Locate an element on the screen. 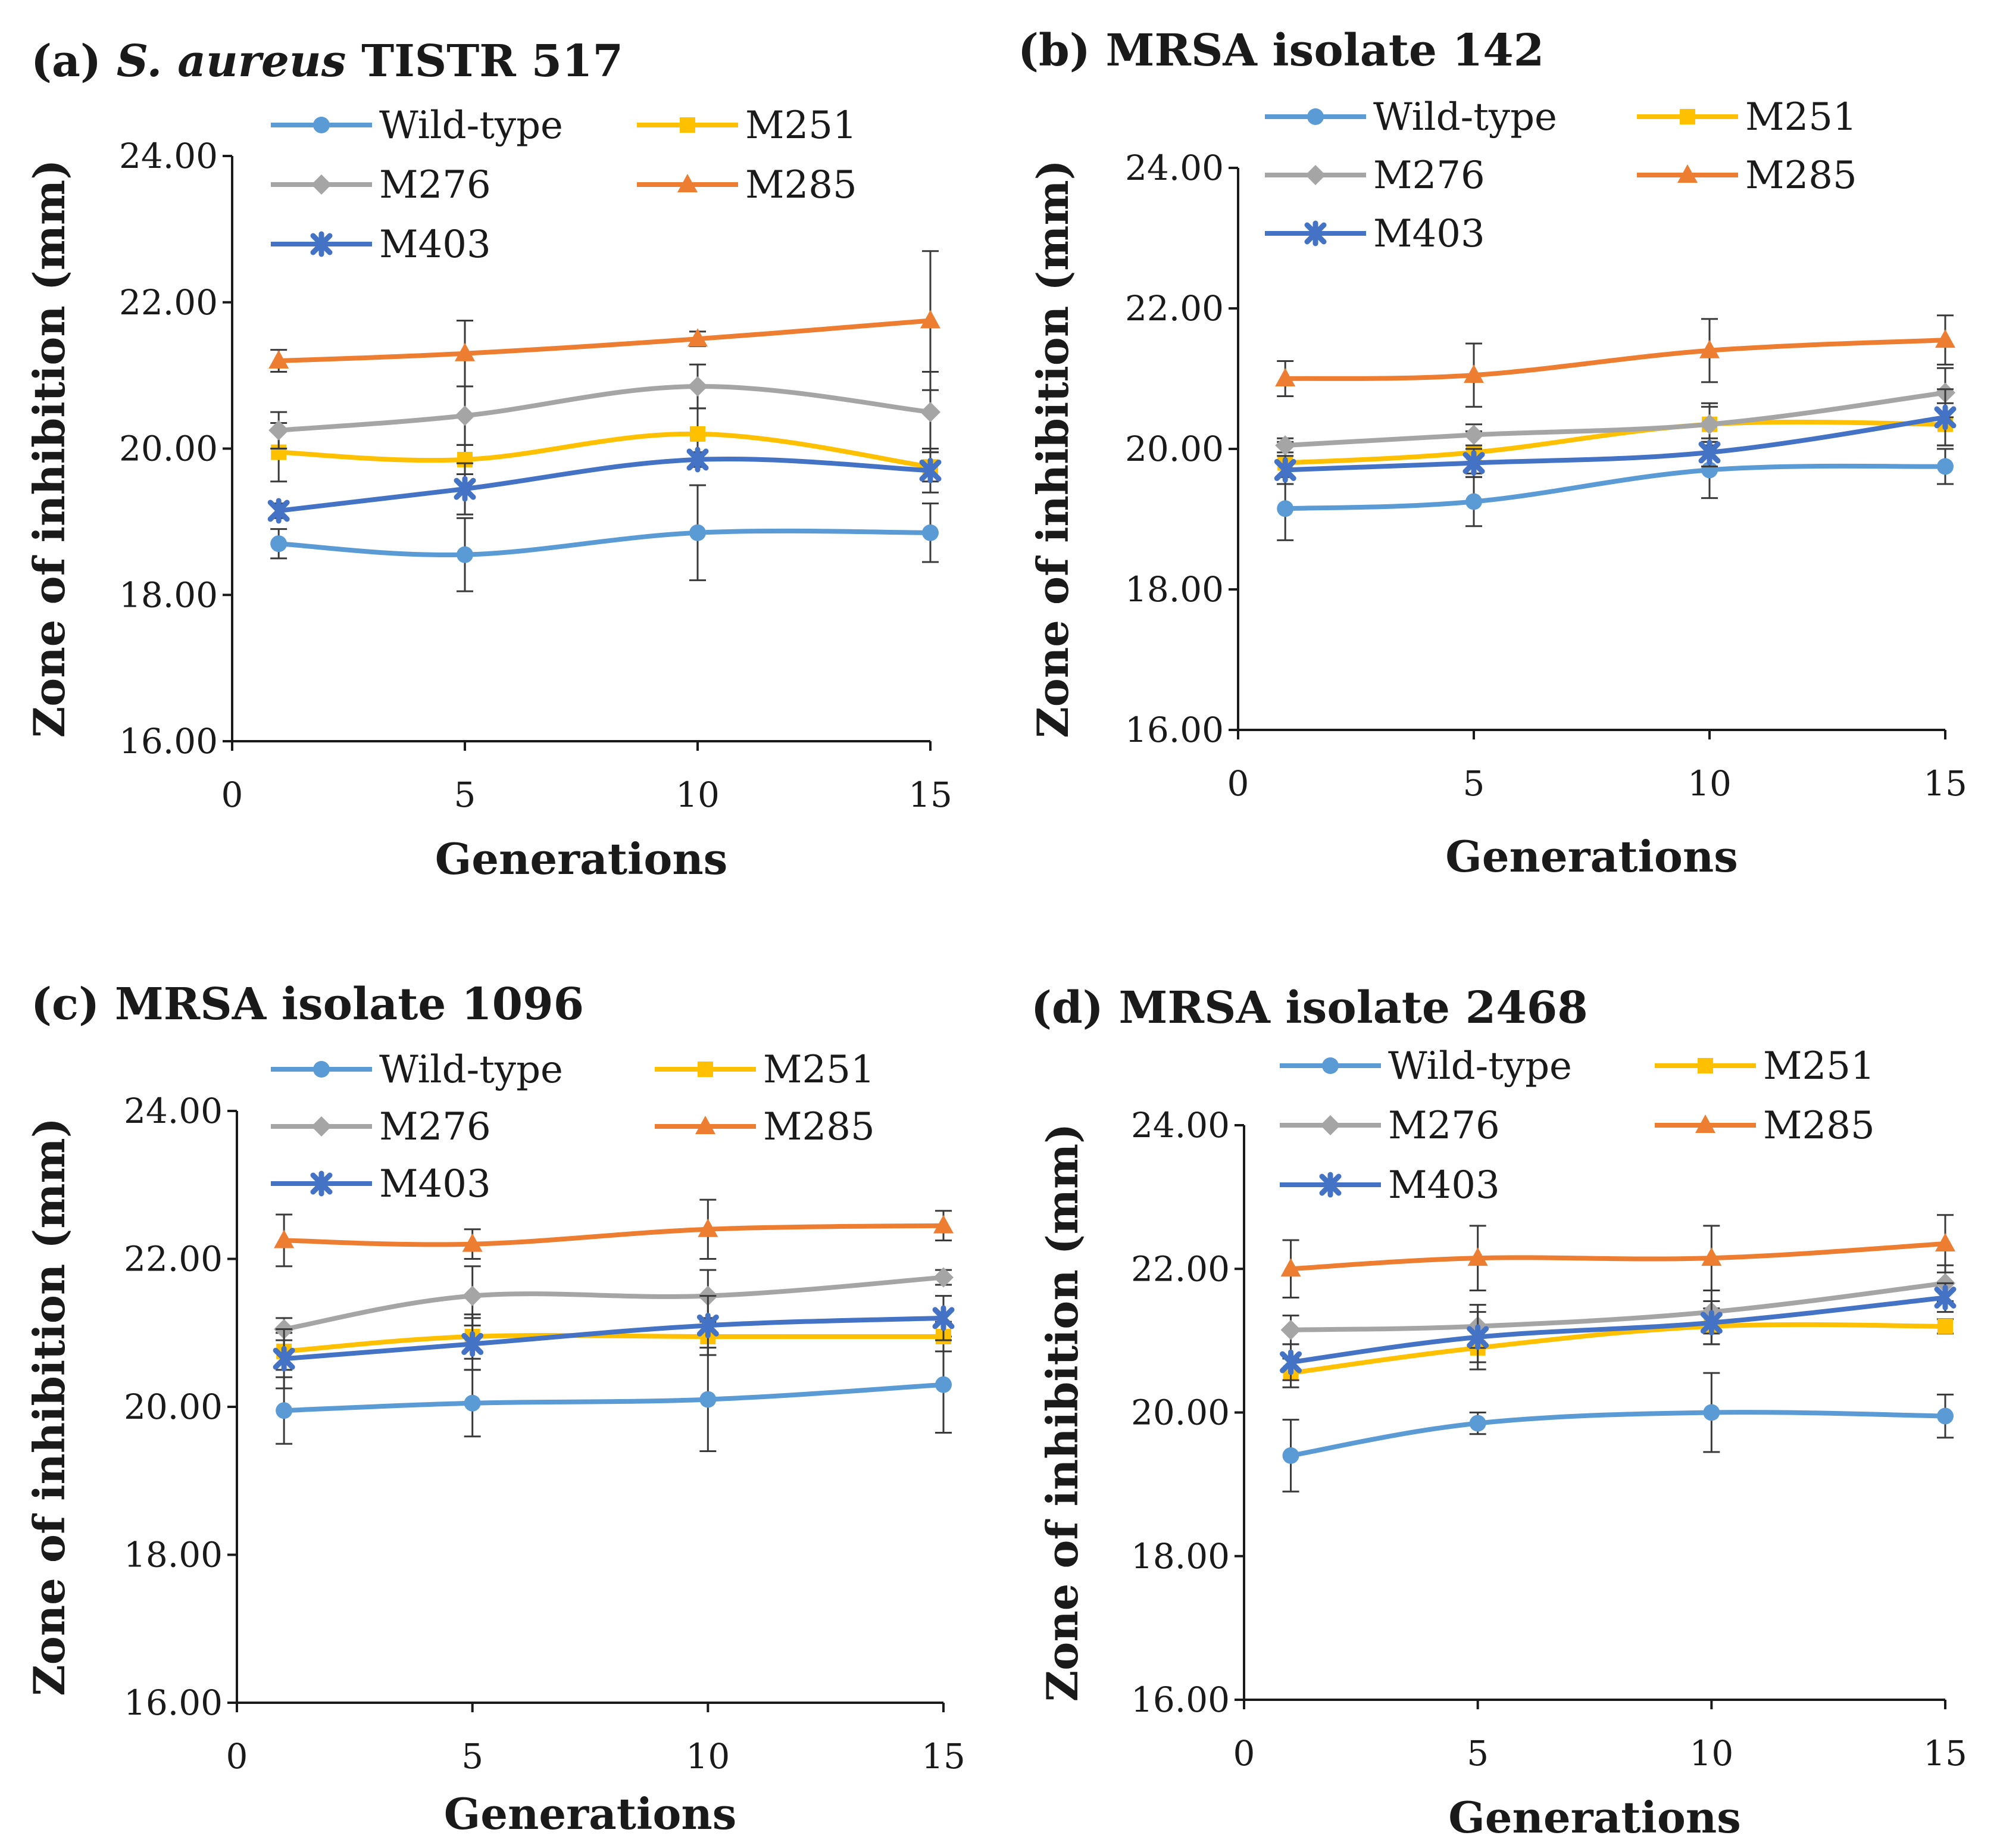 The image size is (2000, 1848). panel-title-italic: S. aureus is located at coordinates (231, 61).